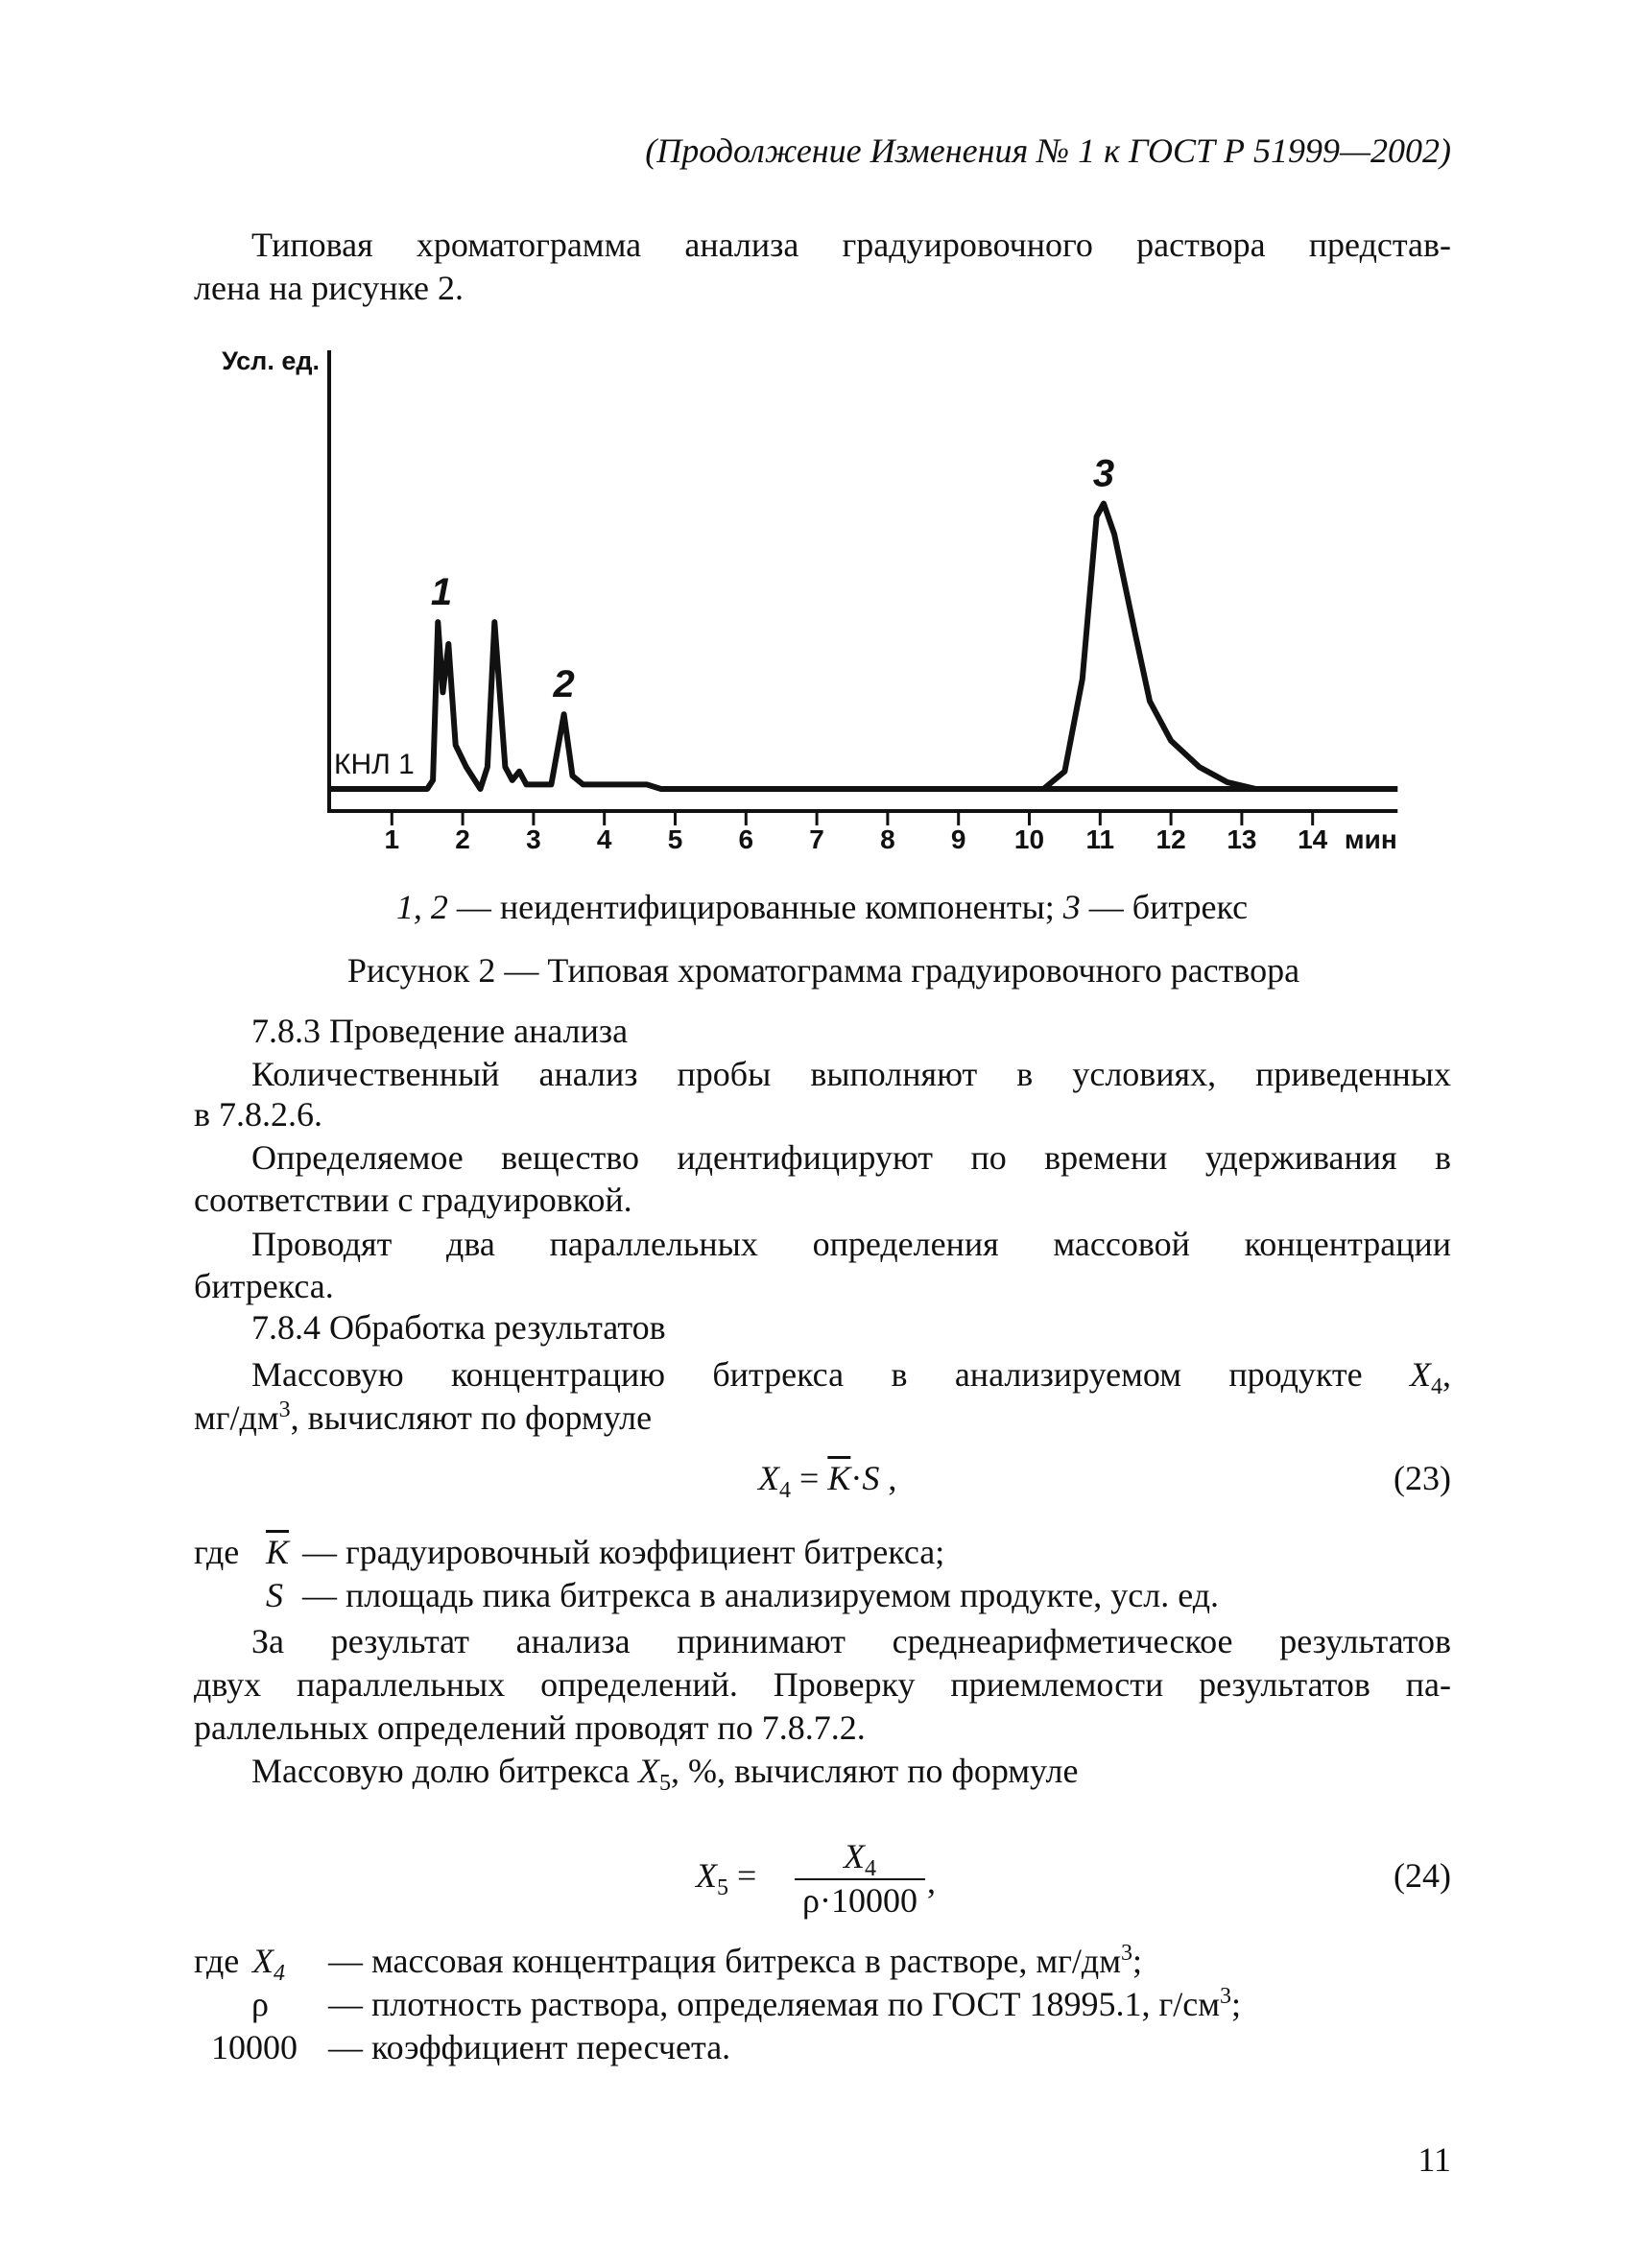 This screenshot has height=2268, width=1644. What do you see at coordinates (530, 2047) in the screenshot?
I see `def-text-10000: — коэффициент пересчета.` at bounding box center [530, 2047].